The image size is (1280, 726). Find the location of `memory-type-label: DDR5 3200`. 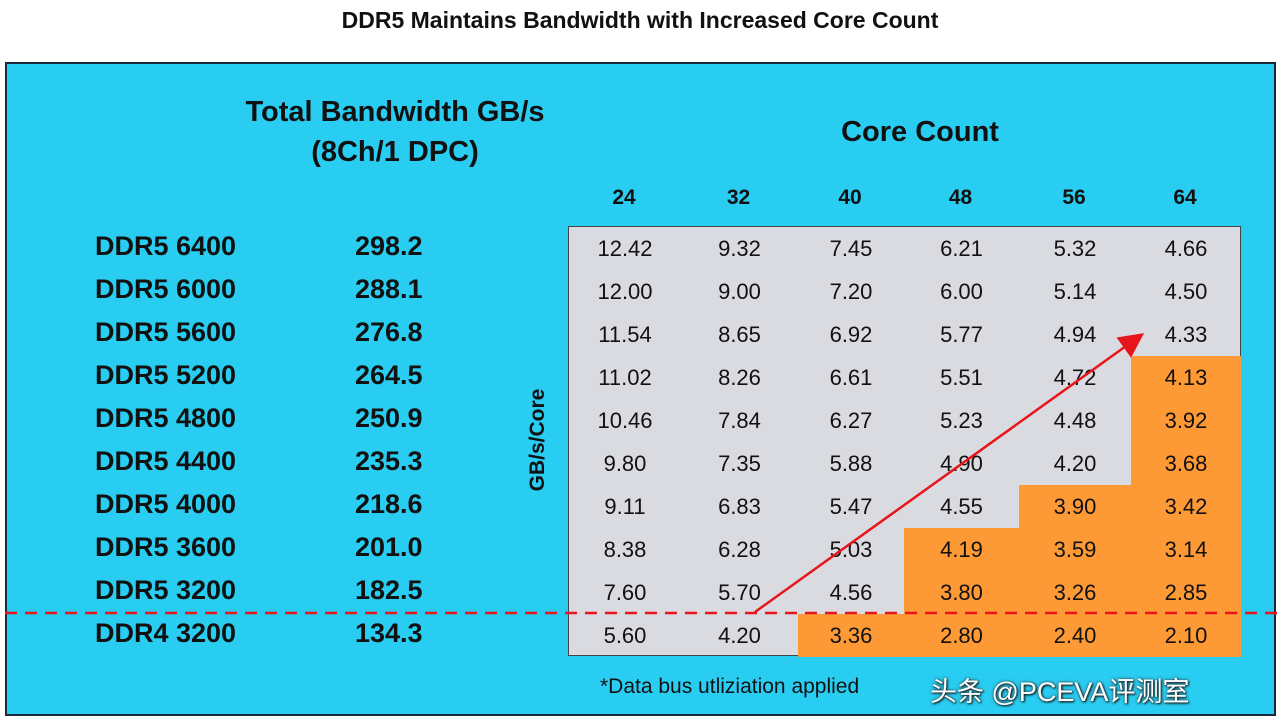

memory-type-label: DDR5 3200 is located at coordinates (166, 590).